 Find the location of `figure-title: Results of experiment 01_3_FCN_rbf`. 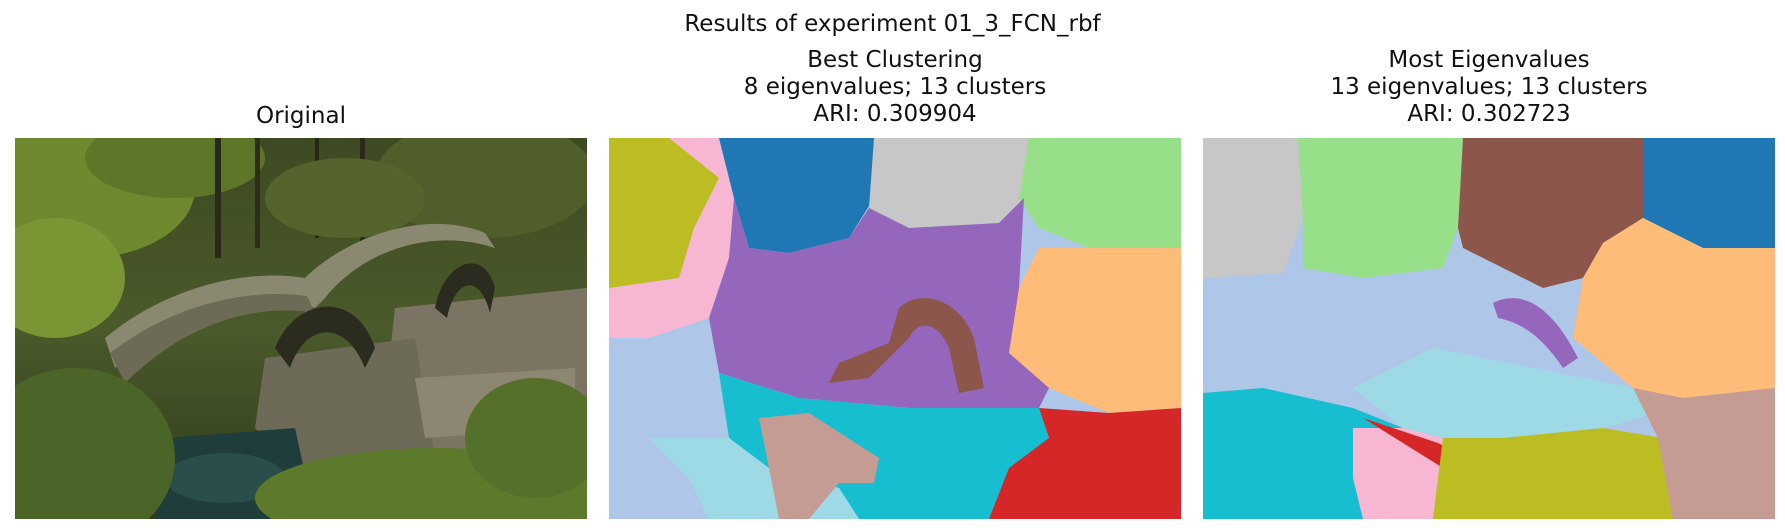

figure-title: Results of experiment 01_3_FCN_rbf is located at coordinates (892, 24).